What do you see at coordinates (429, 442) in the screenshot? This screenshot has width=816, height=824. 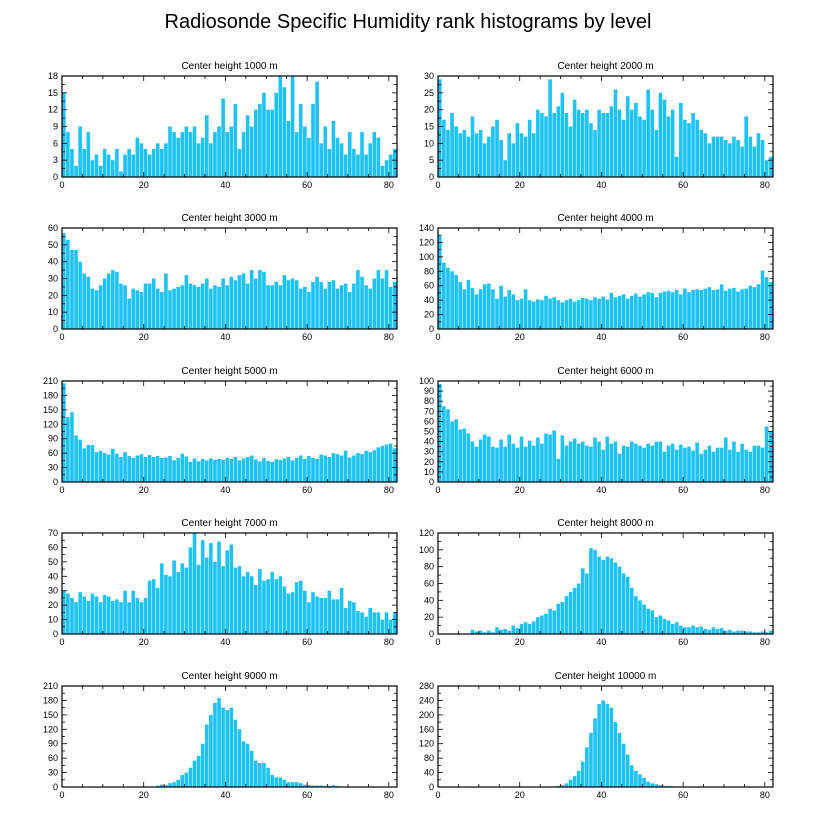 I see `y-tick-label: 40` at bounding box center [429, 442].